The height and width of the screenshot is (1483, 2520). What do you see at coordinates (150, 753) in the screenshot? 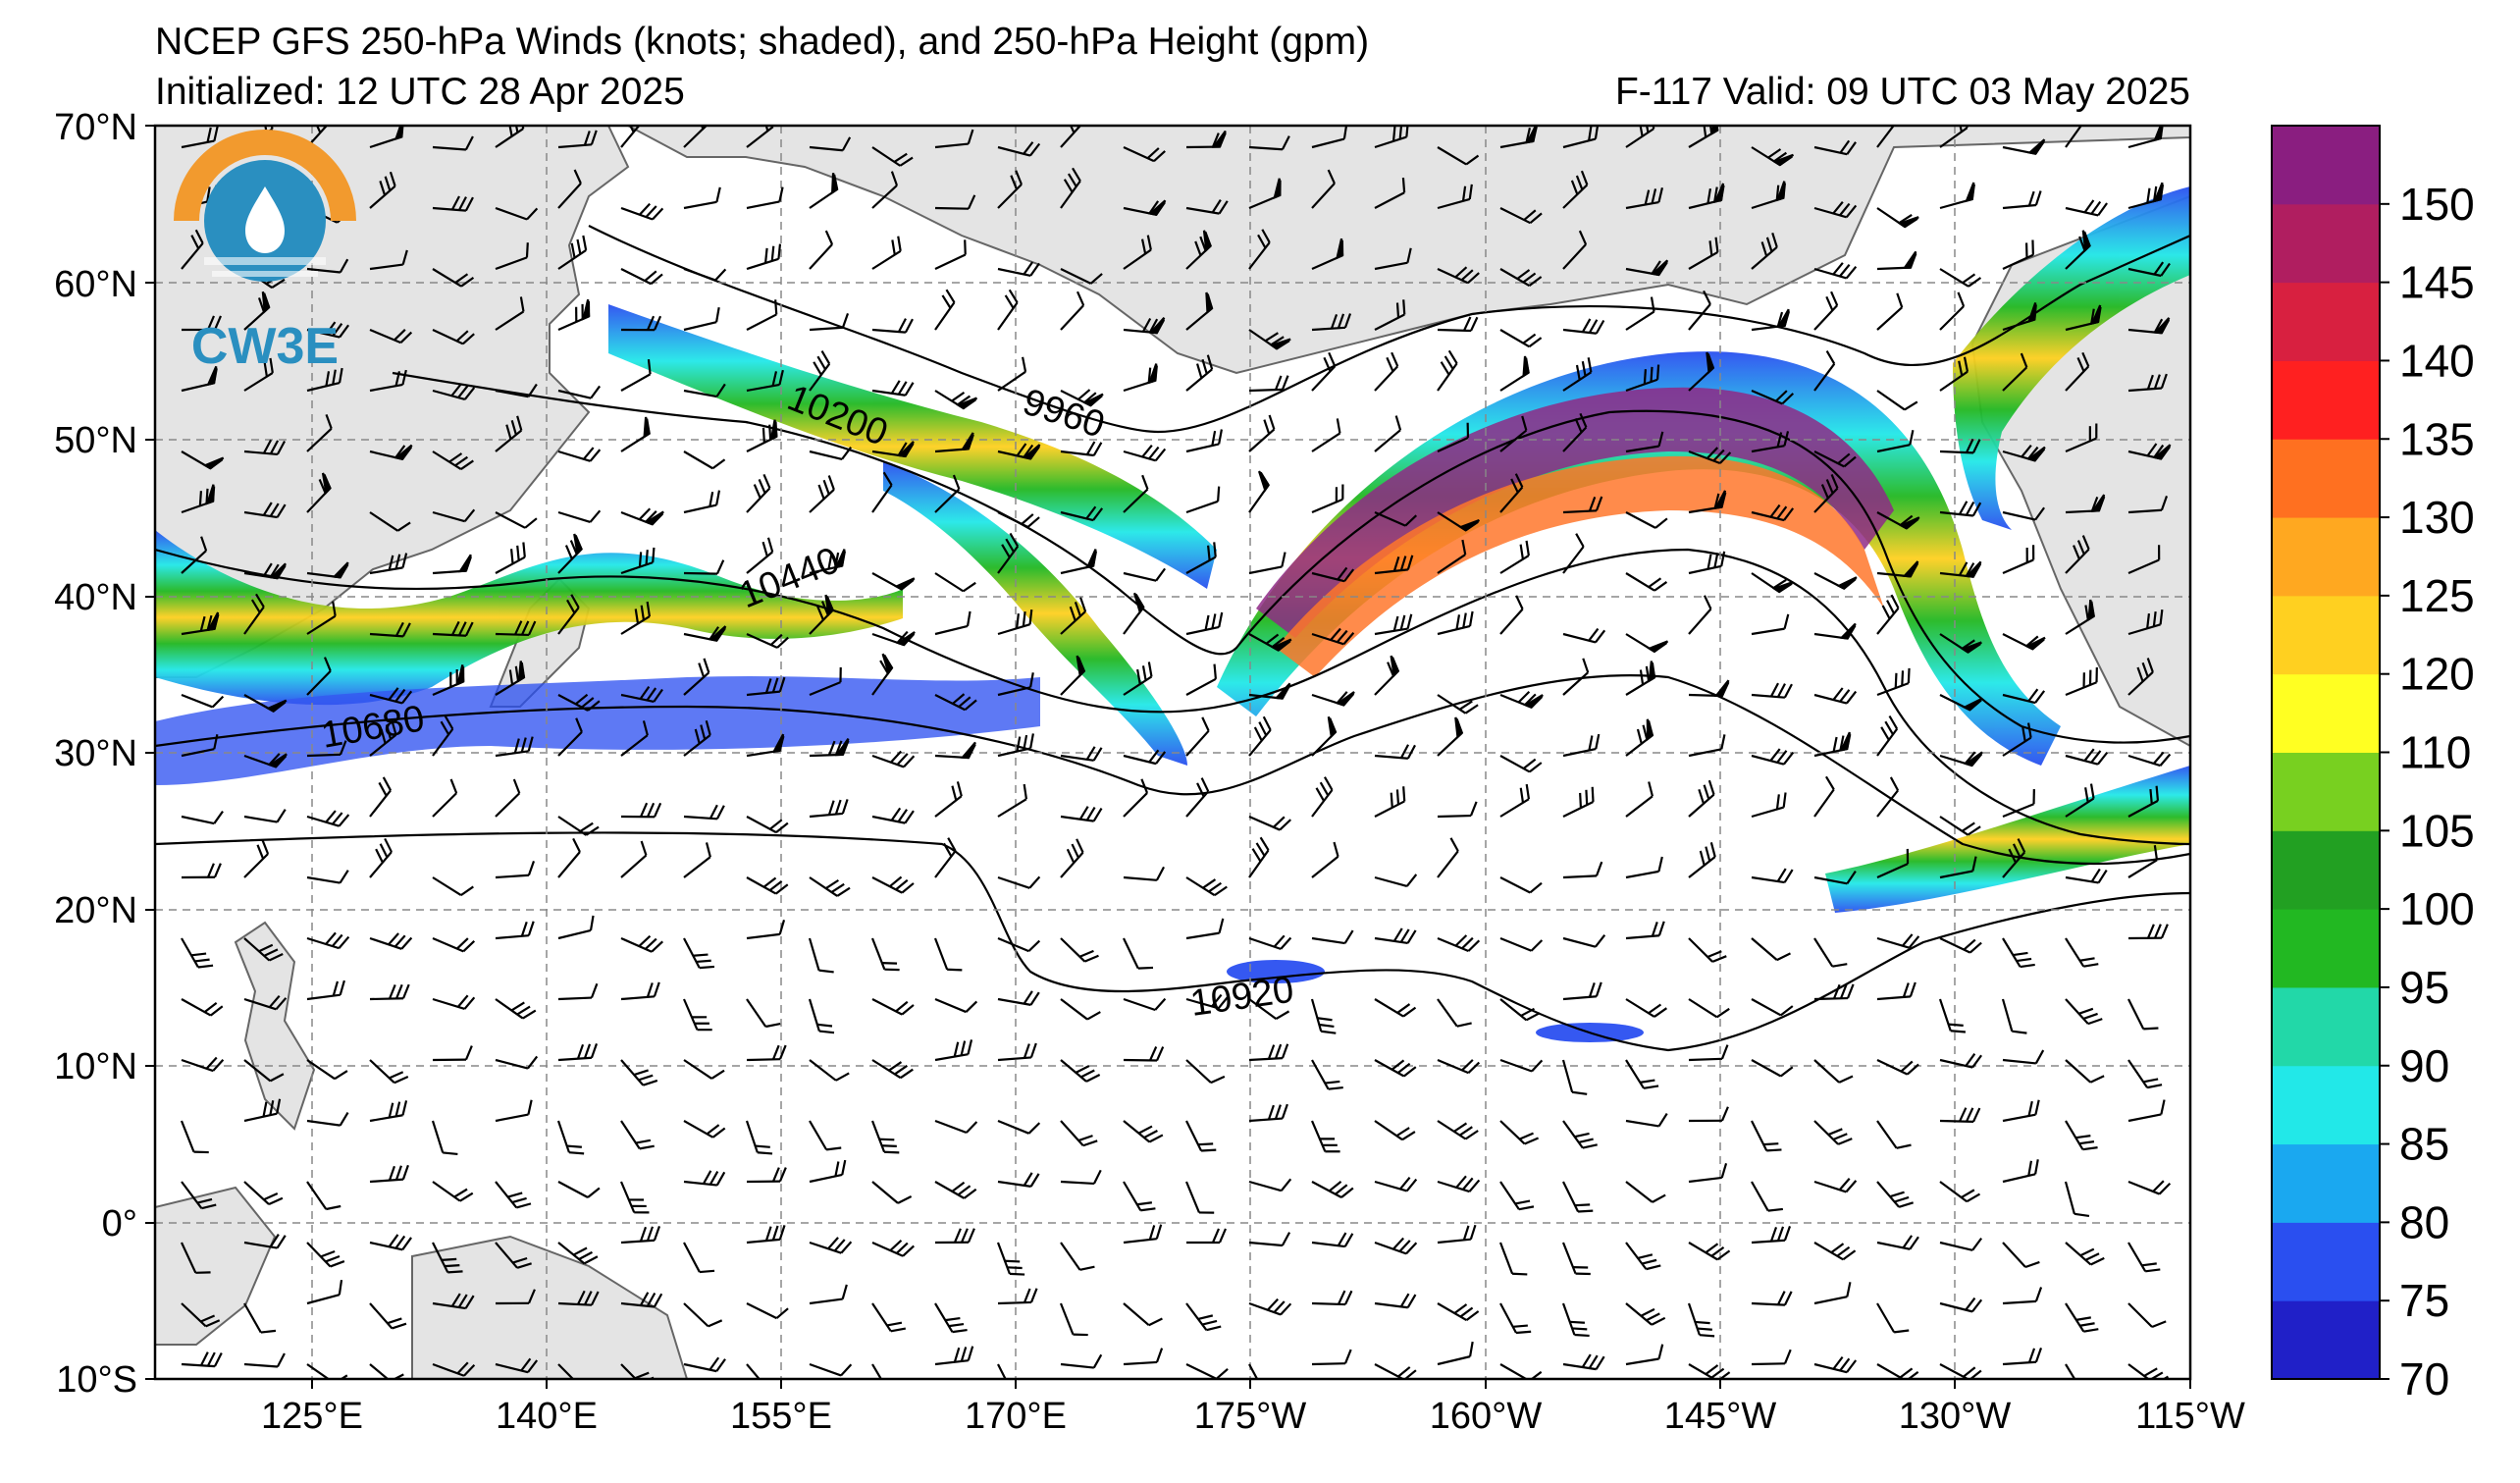
I see `lat-ticks` at bounding box center [150, 753].